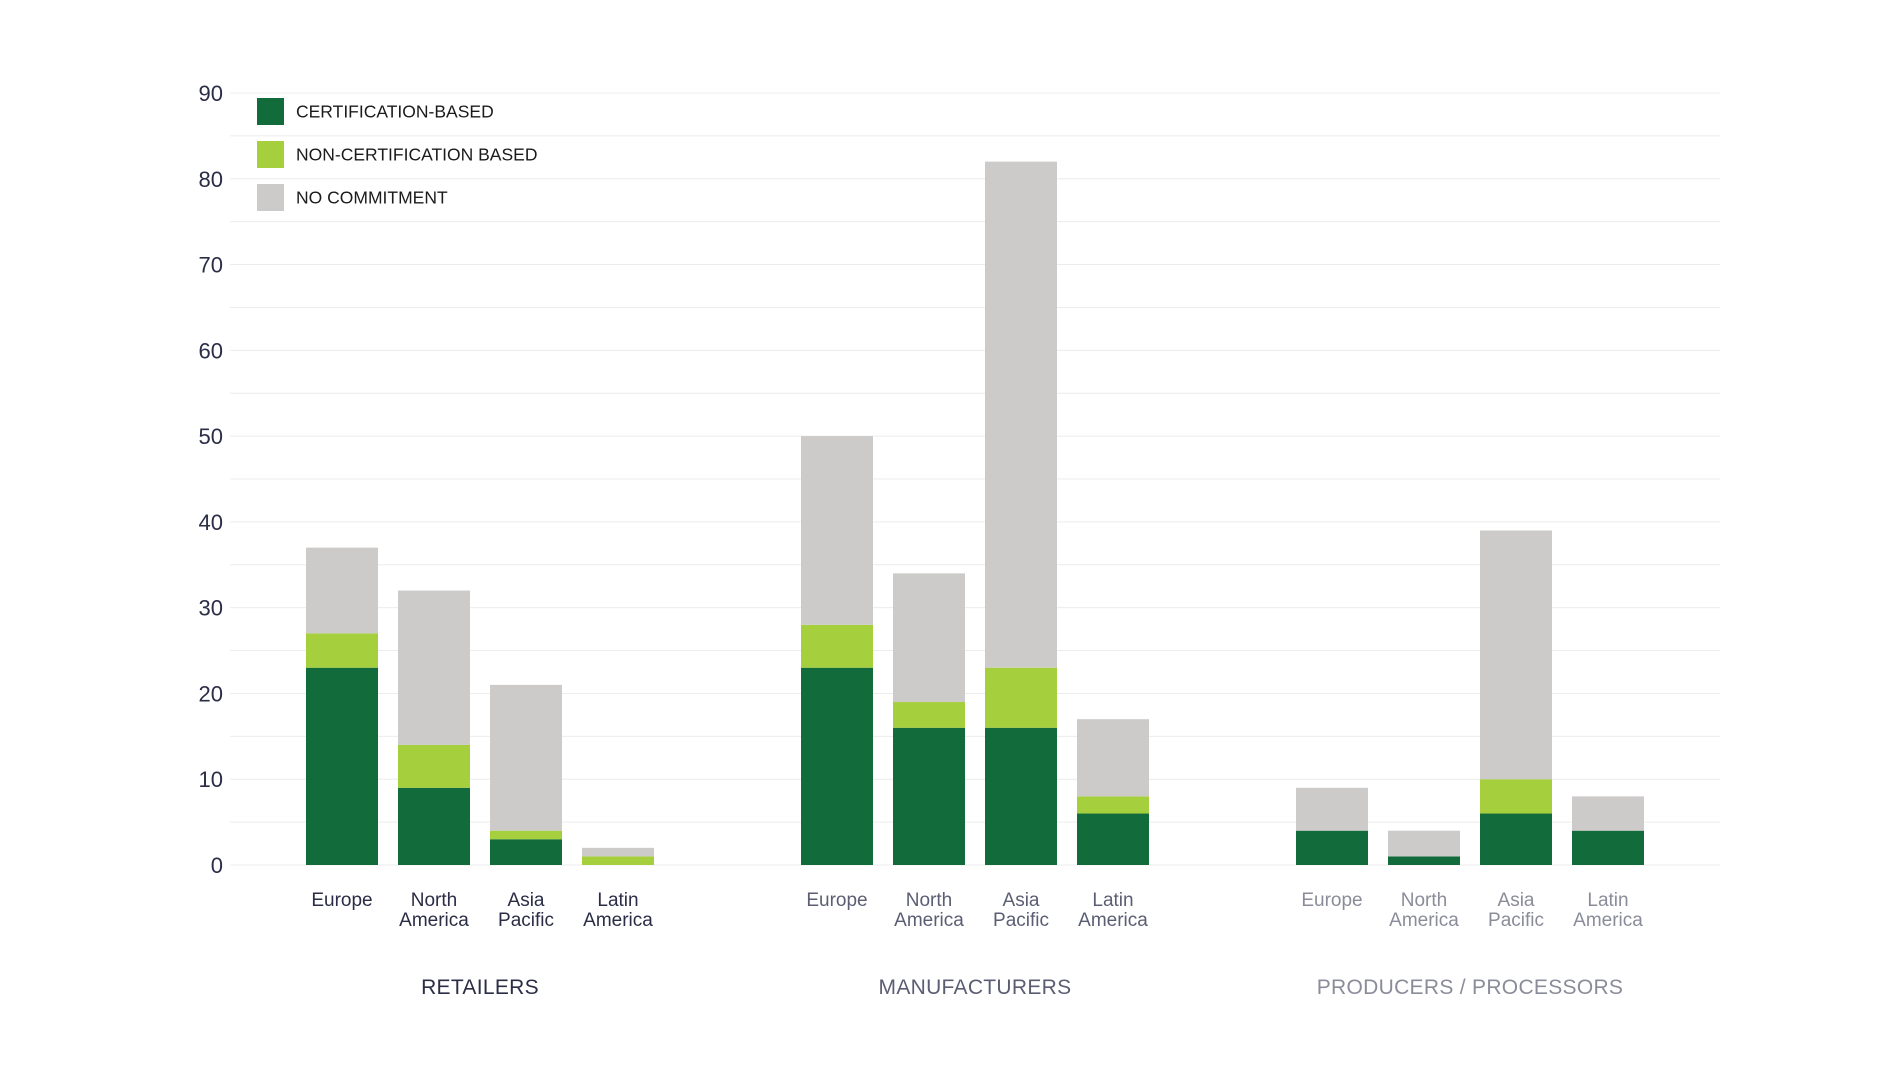 The image size is (1900, 1069). Describe the element at coordinates (211, 693) in the screenshot. I see `y-tick-label: 20` at that location.